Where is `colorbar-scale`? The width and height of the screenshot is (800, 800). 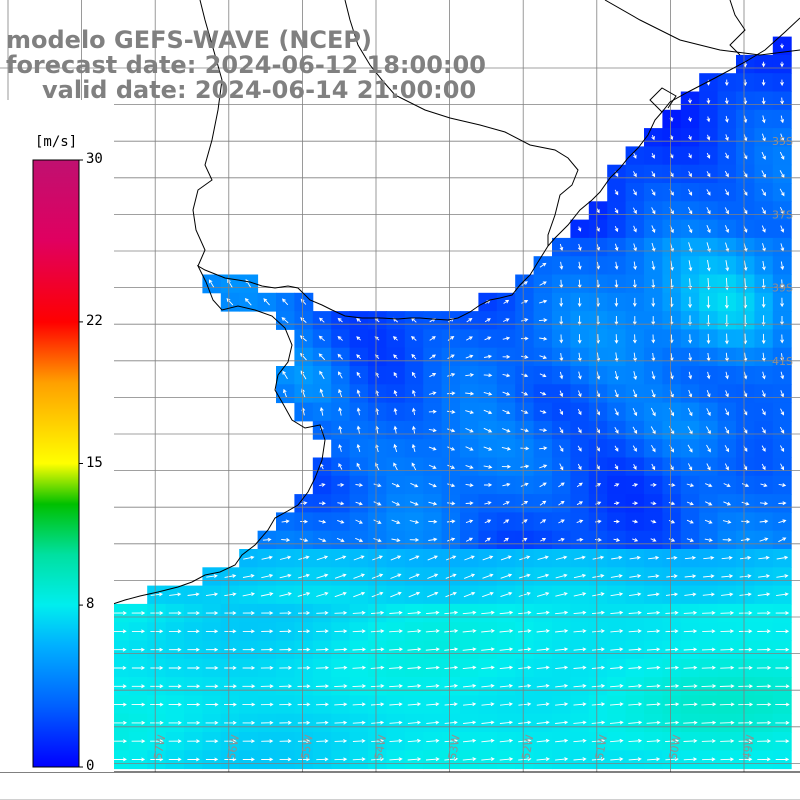
colorbar-scale is located at coordinates (56, 463).